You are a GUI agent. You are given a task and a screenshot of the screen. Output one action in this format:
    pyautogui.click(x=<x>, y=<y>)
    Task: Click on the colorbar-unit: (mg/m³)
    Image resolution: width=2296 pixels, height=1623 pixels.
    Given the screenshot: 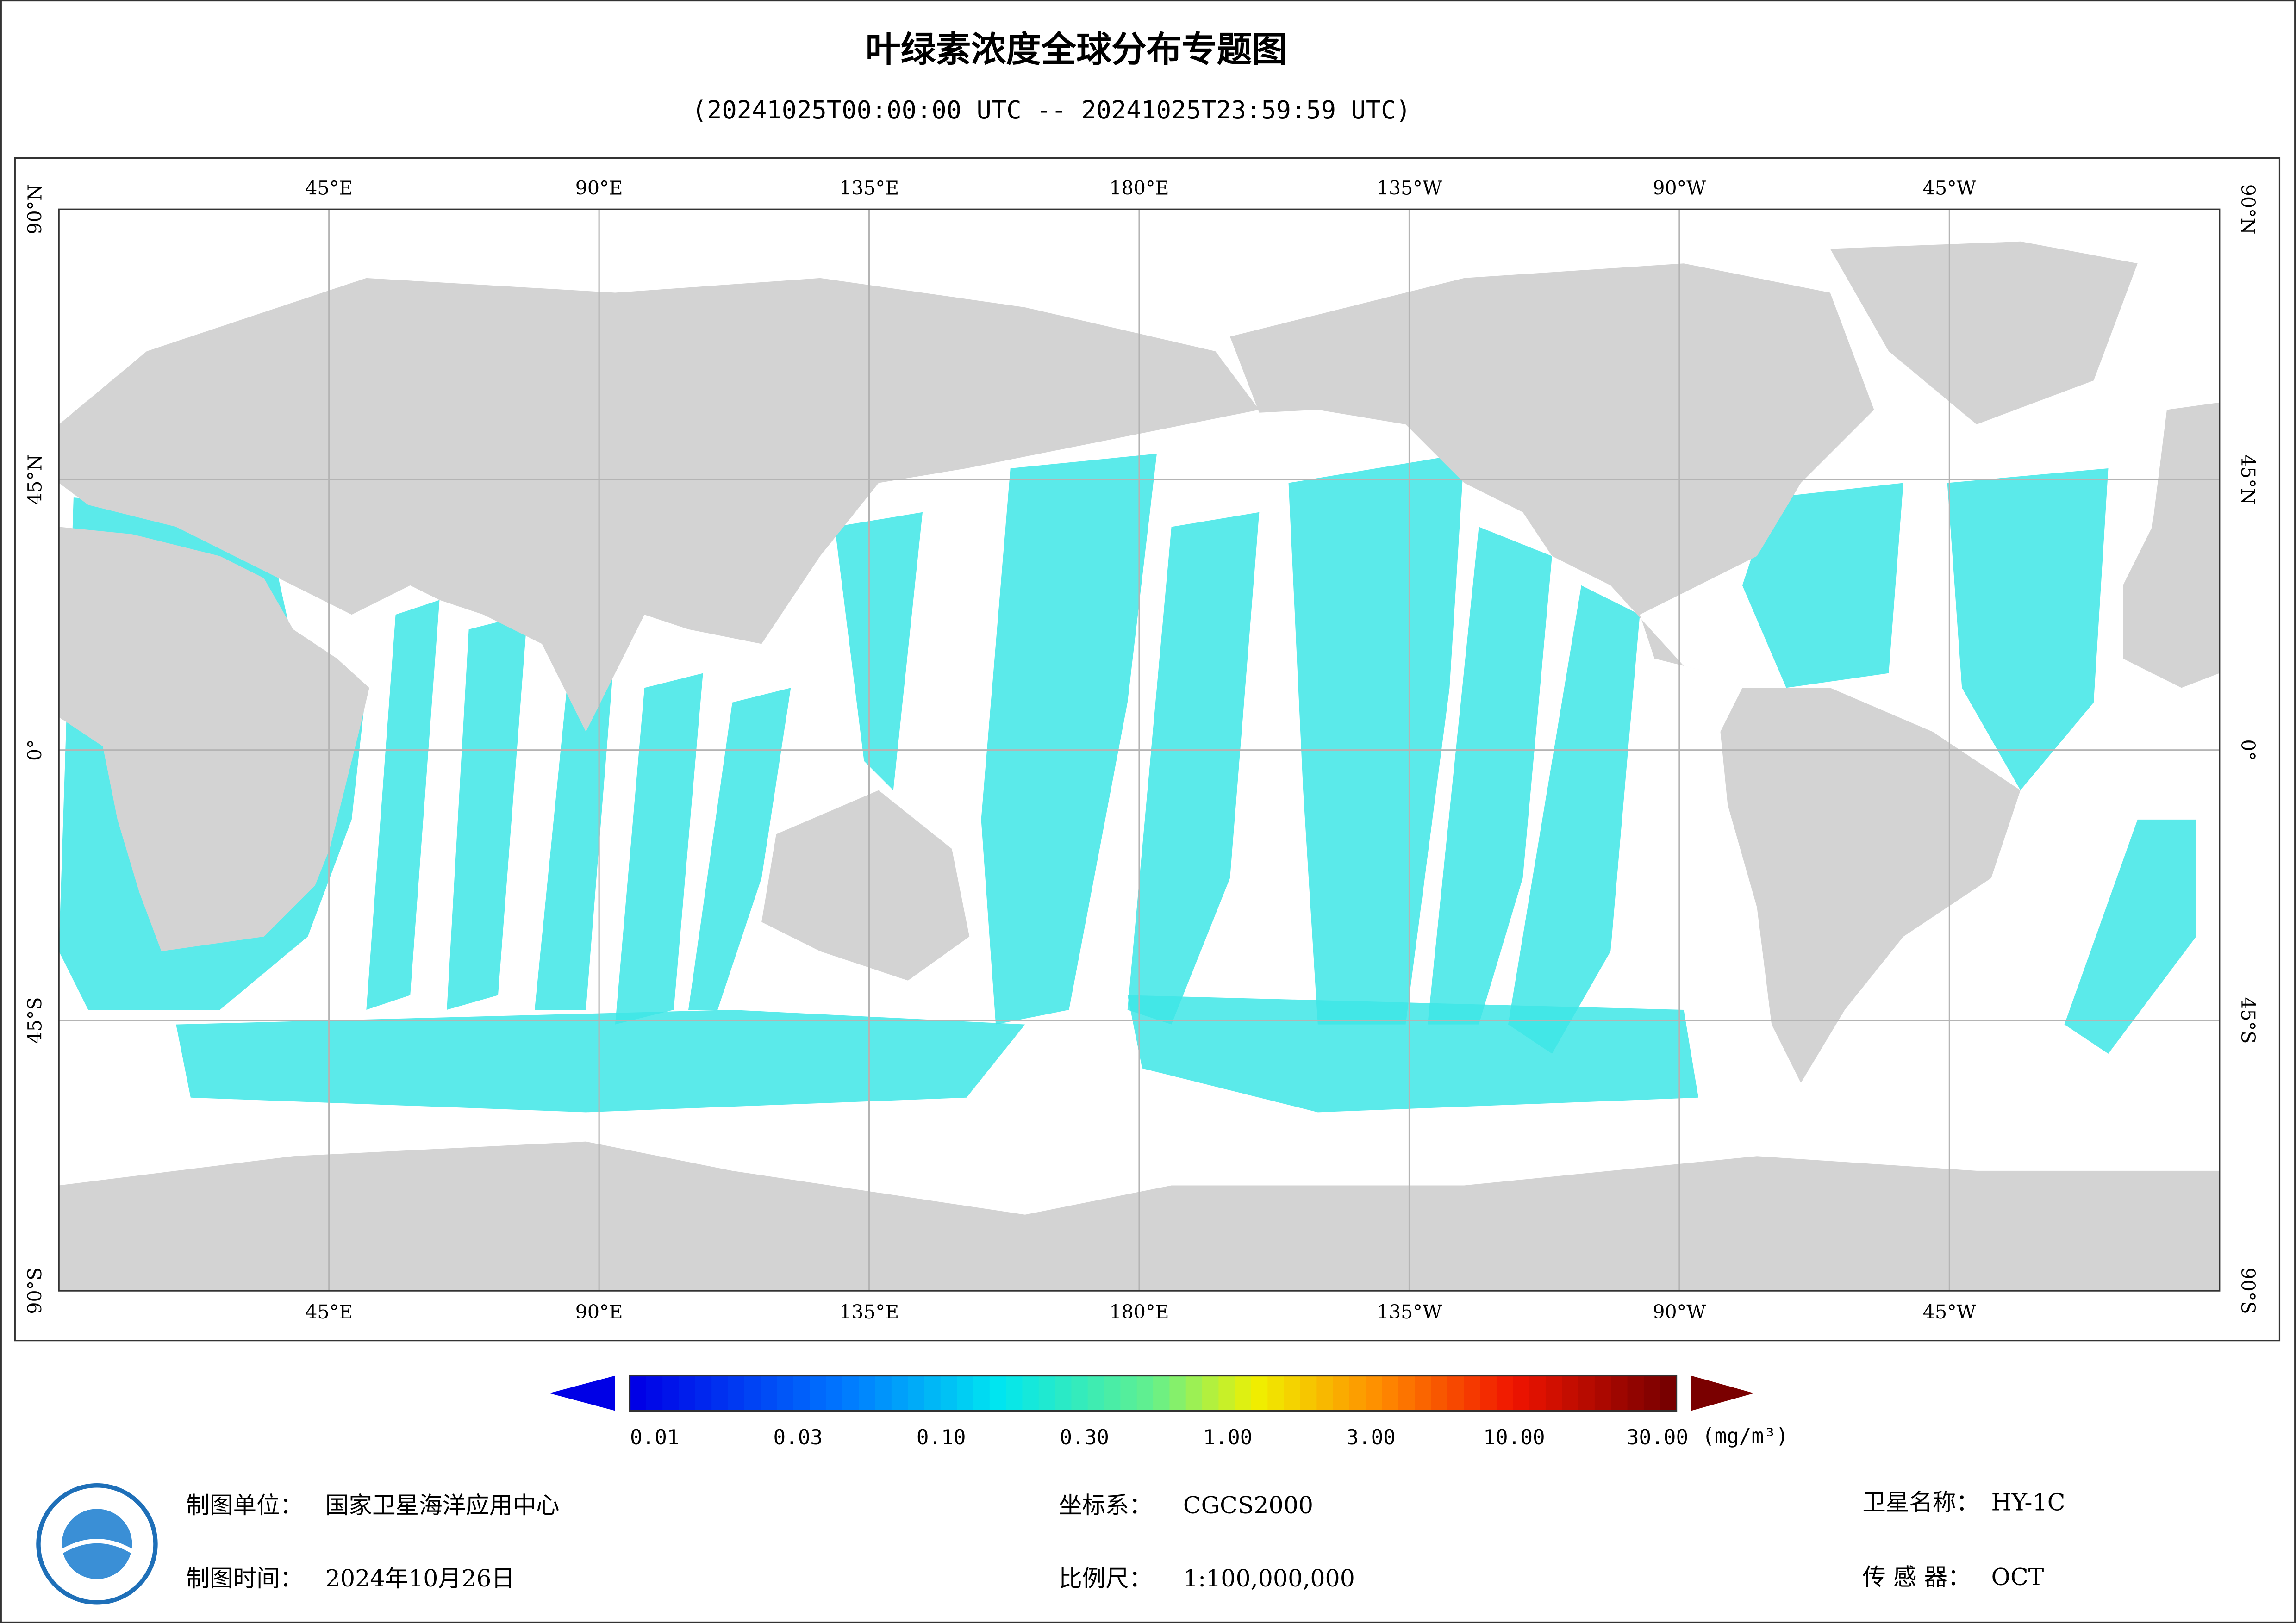 What is the action you would take?
    pyautogui.click(x=1745, y=1436)
    